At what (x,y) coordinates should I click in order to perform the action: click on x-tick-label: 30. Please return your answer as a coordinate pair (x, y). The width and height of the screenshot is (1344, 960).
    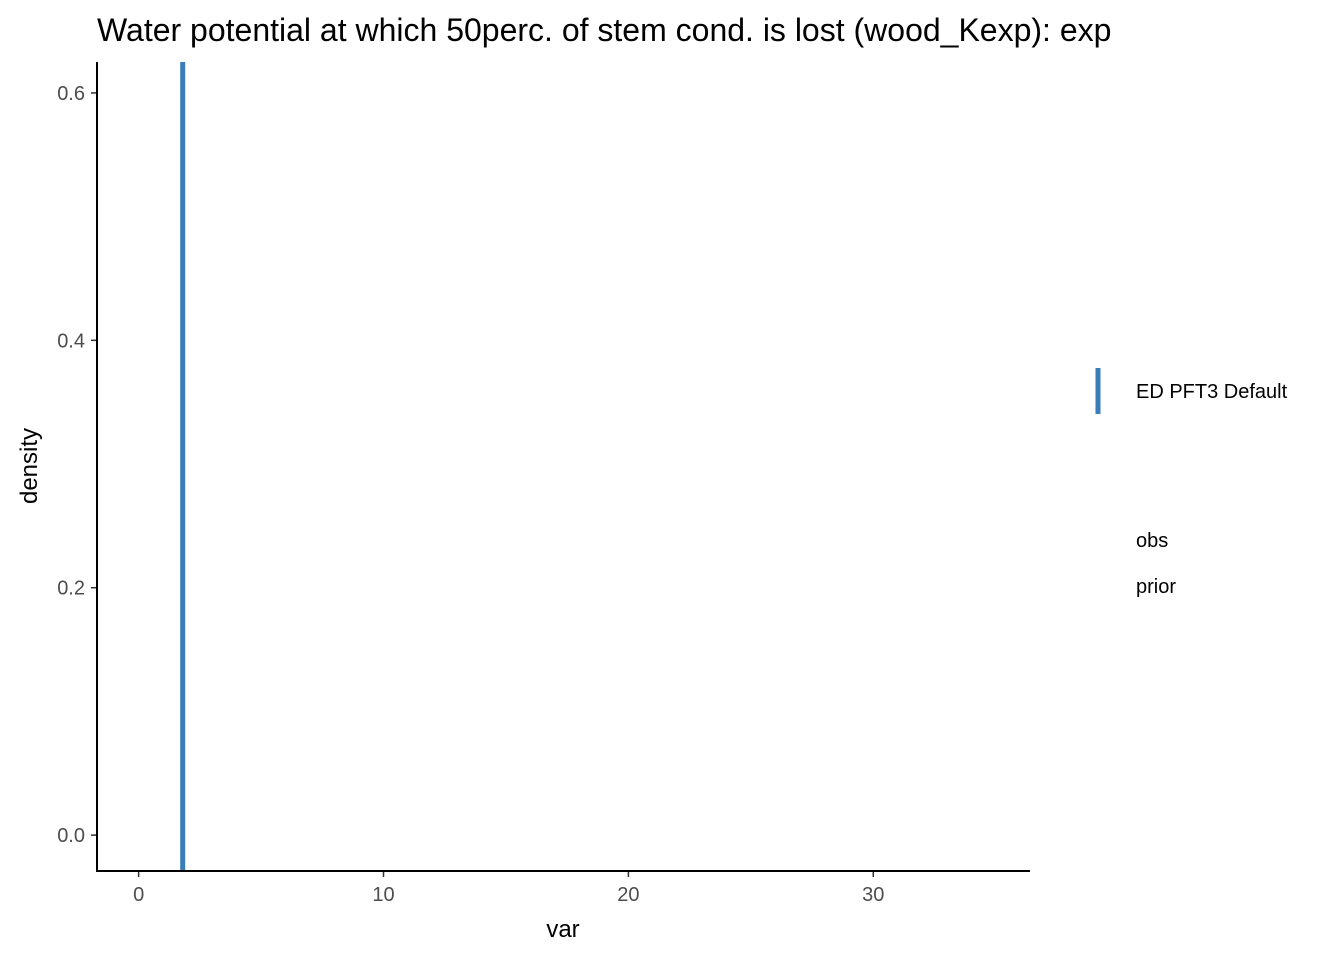
    Looking at the image, I should click on (873, 895).